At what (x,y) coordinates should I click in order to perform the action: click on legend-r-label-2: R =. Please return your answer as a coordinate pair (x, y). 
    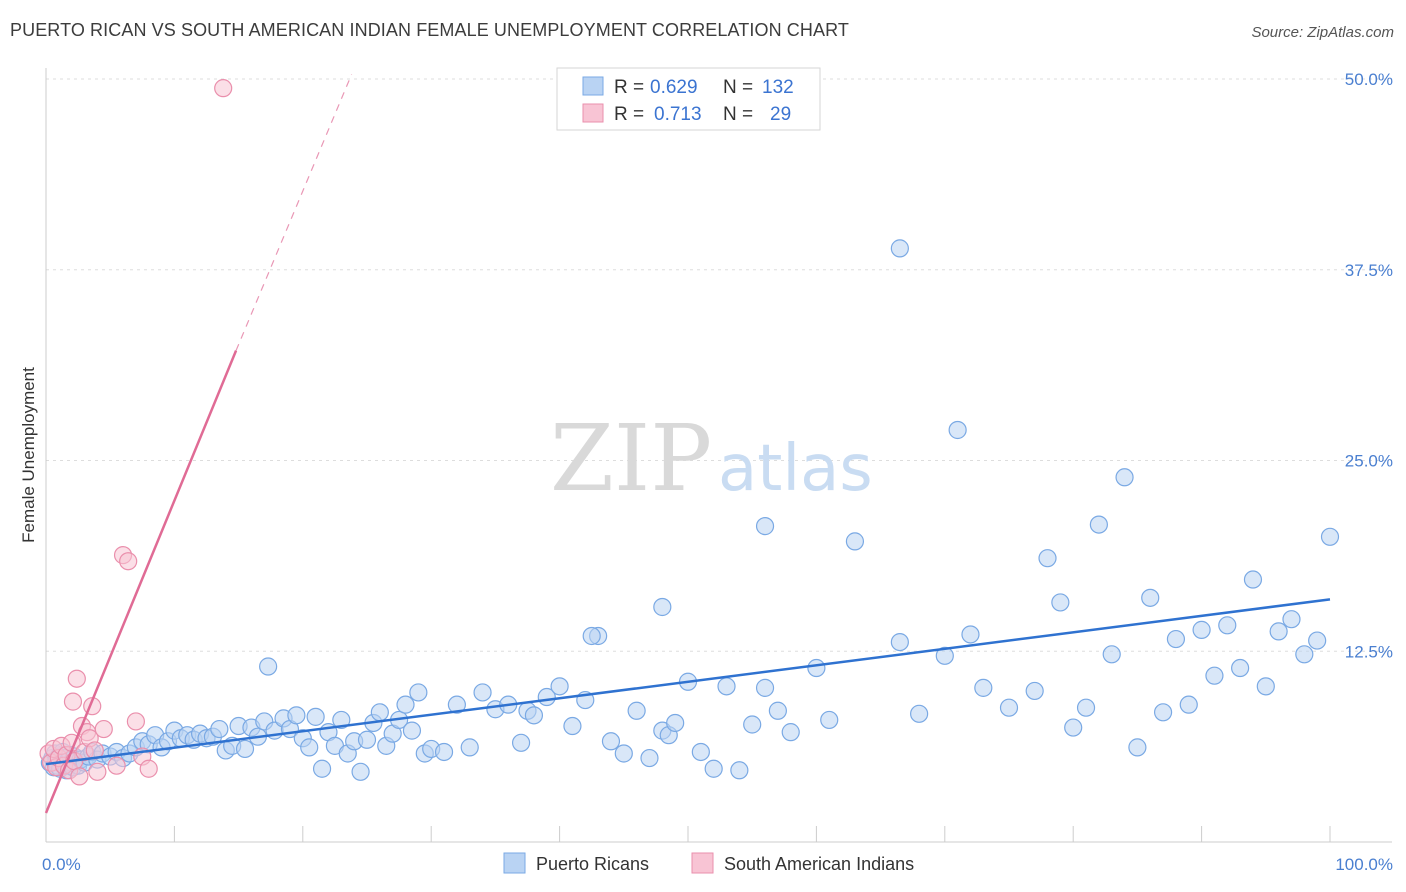
    Looking at the image, I should click on (629, 114).